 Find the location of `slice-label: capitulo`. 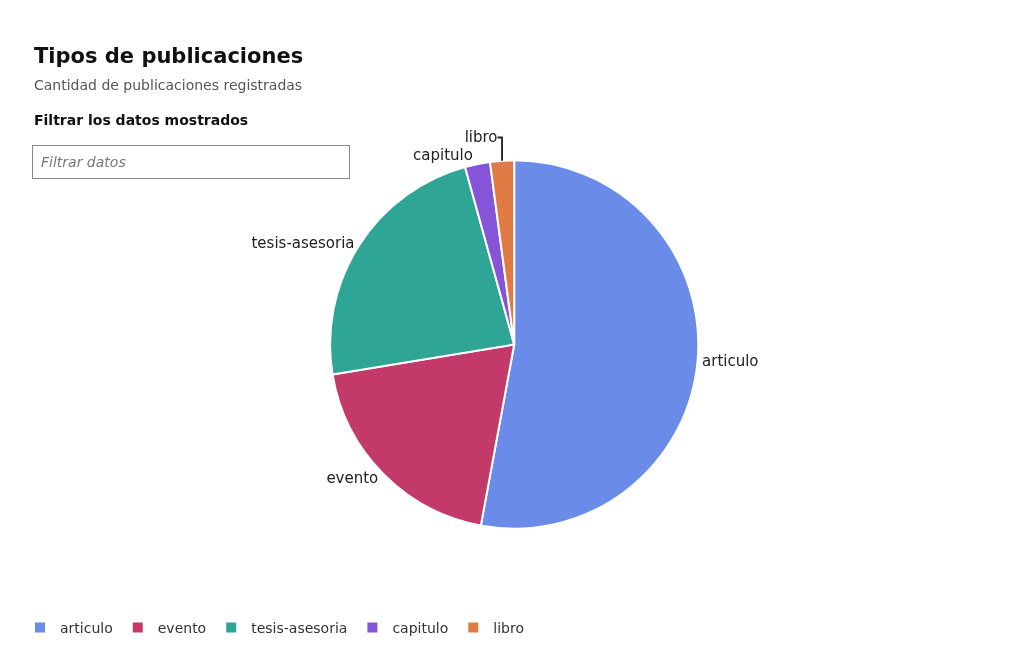

slice-label: capitulo is located at coordinates (443, 155).